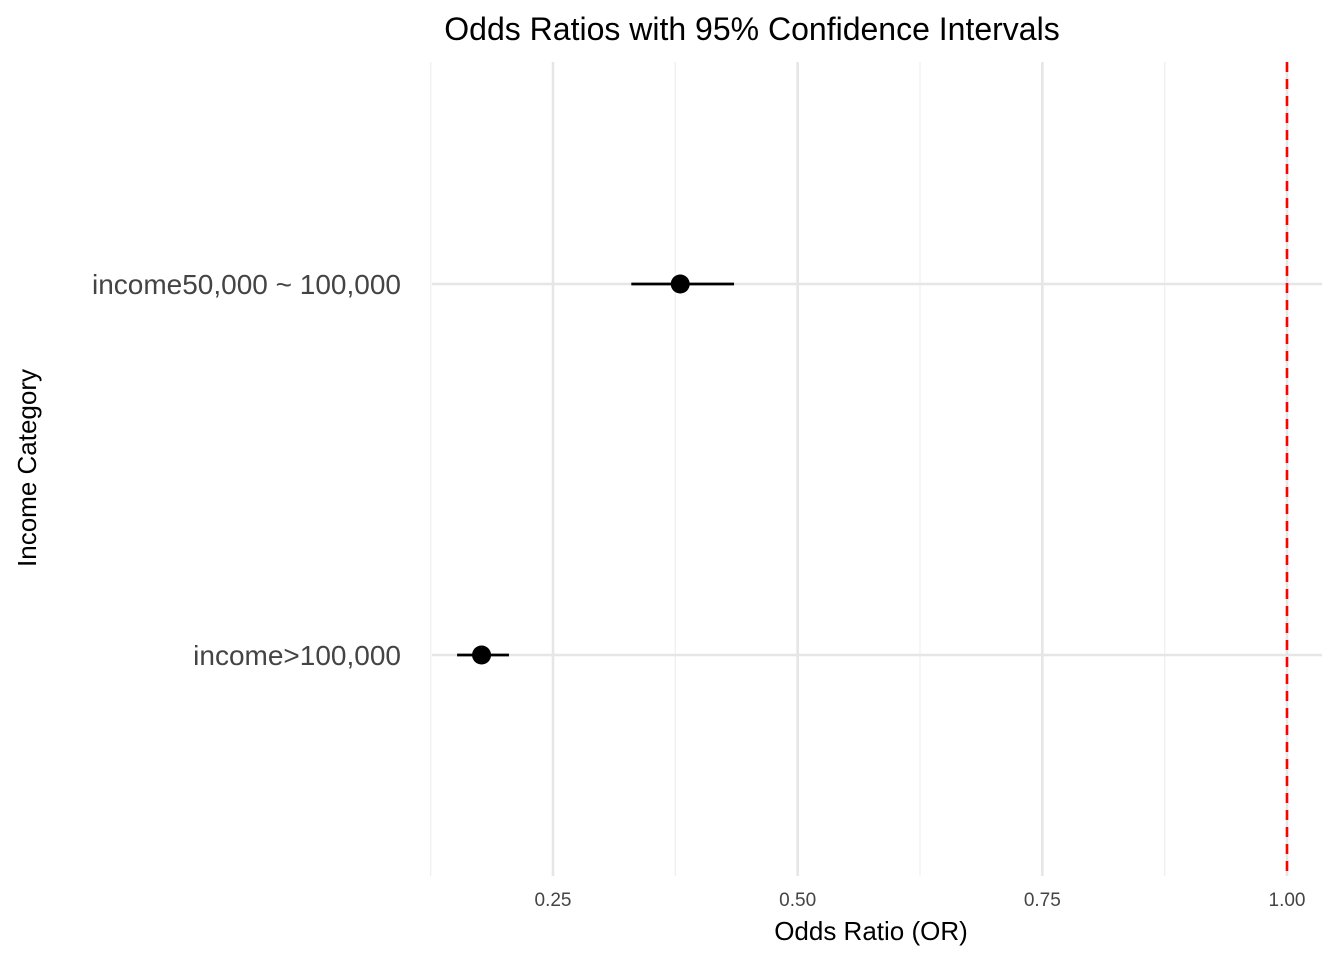  Describe the element at coordinates (1287, 900) in the screenshot. I see `x-tick-label-3: 1.00` at that location.